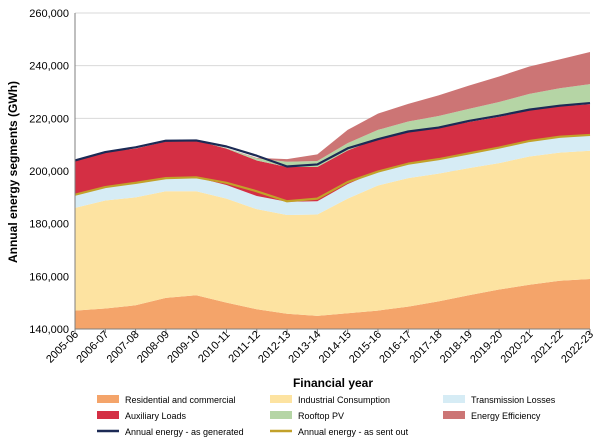 This screenshot has height=448, width=606. What do you see at coordinates (49, 67) in the screenshot?
I see `y-tick-label: 240,000` at bounding box center [49, 67].